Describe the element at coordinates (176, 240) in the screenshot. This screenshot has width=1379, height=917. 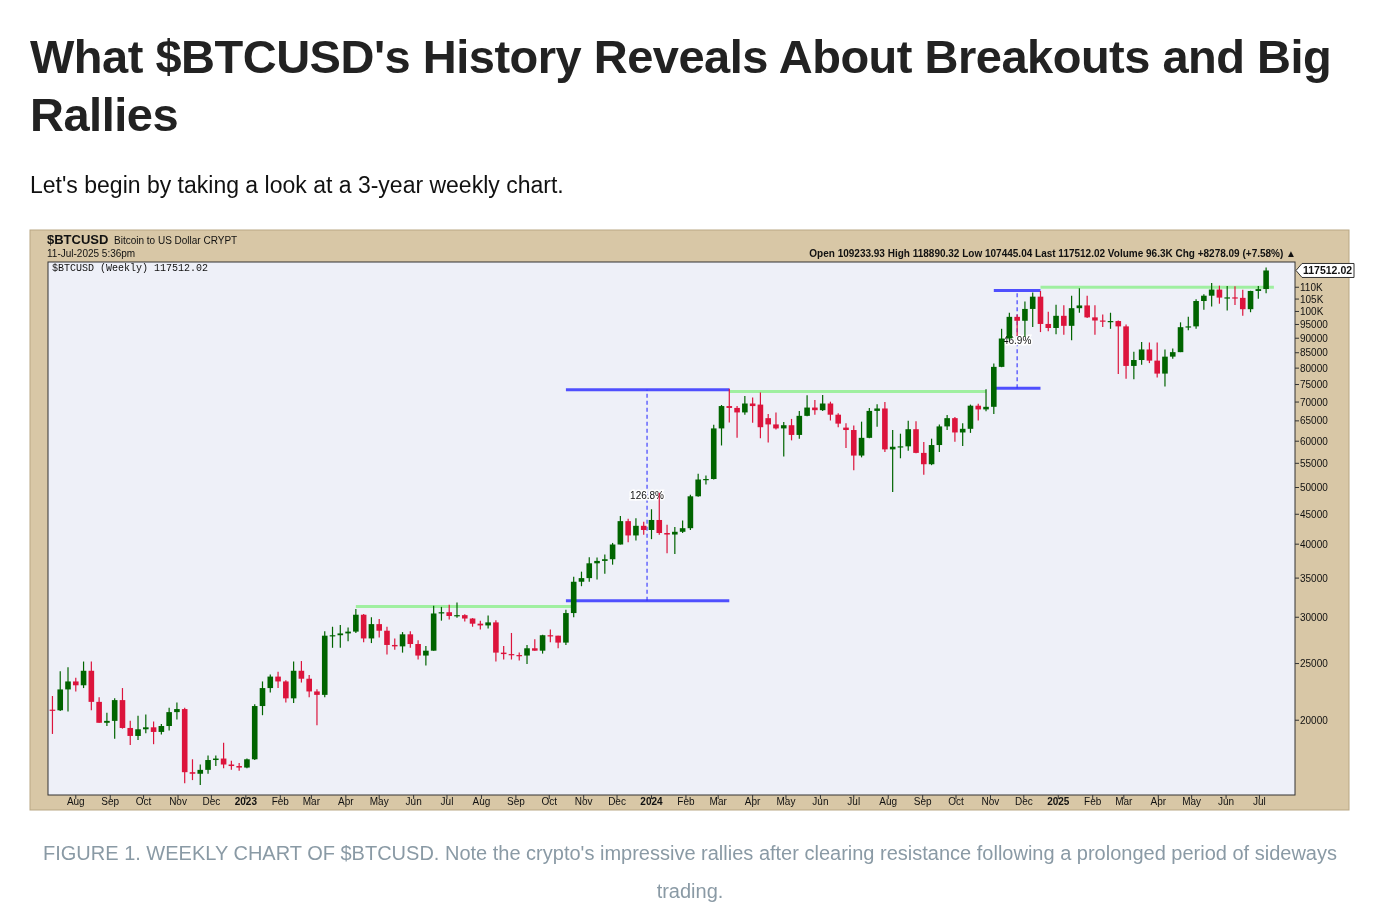
I see `text: Bitcoin to US Dollar CRYPT` at that location.